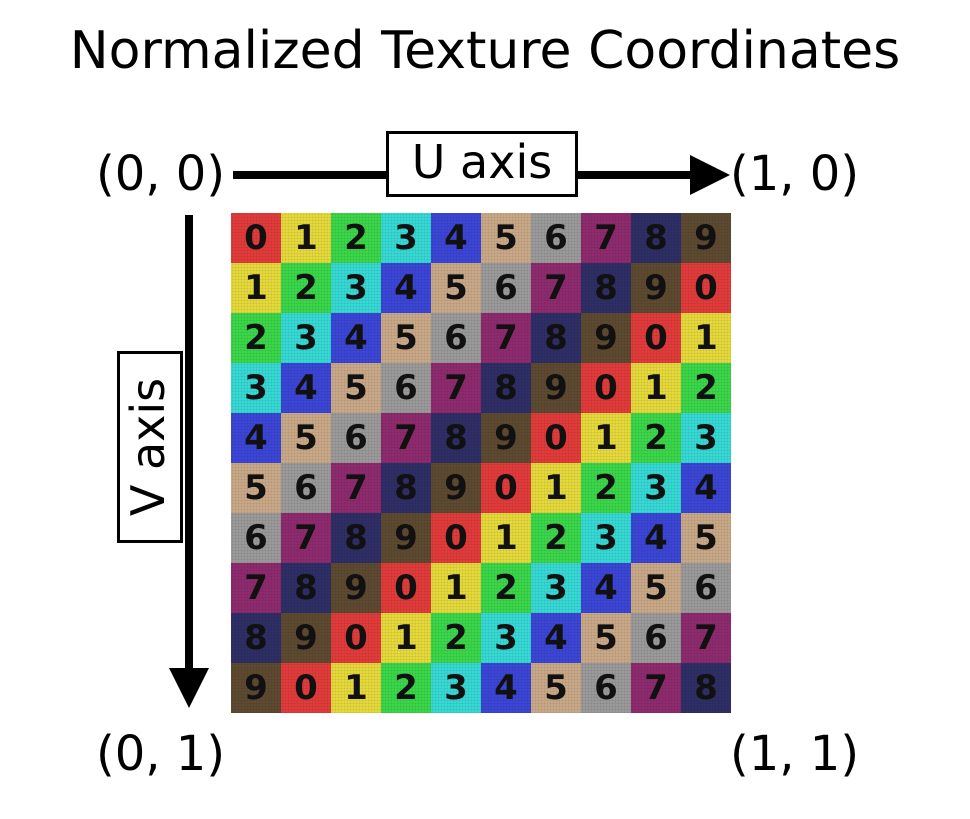  What do you see at coordinates (710, 175) in the screenshot?
I see `u-axis-arrowhead` at bounding box center [710, 175].